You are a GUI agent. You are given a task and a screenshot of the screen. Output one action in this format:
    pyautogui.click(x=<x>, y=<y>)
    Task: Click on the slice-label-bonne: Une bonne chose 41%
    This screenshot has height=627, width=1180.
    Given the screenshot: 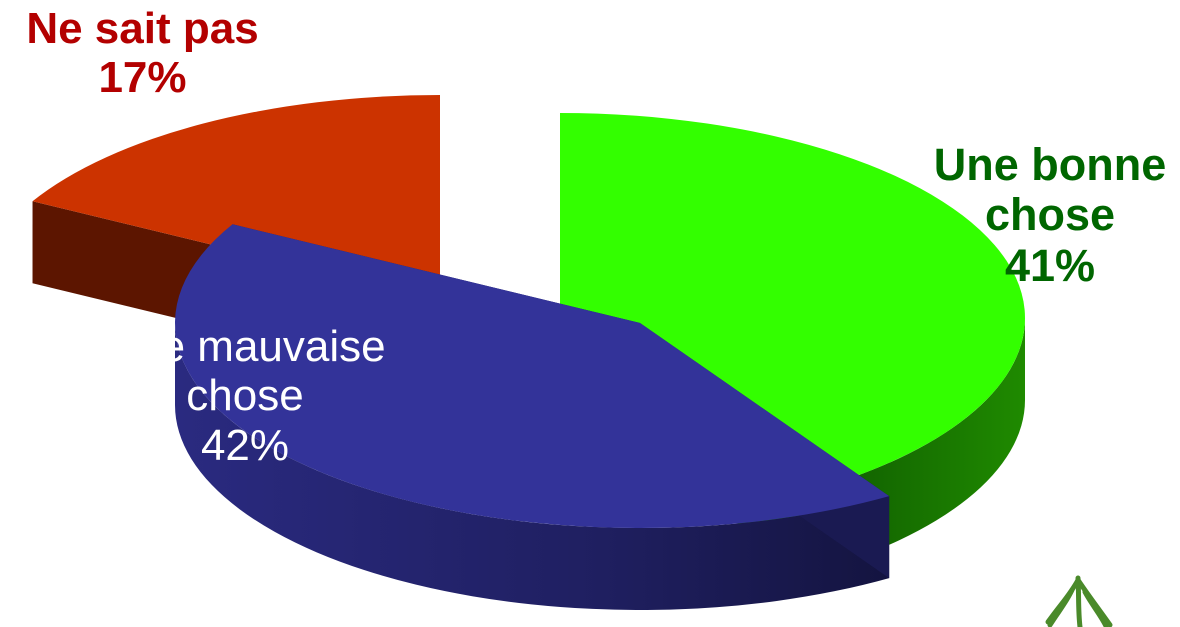 What is the action you would take?
    pyautogui.click(x=1042, y=215)
    